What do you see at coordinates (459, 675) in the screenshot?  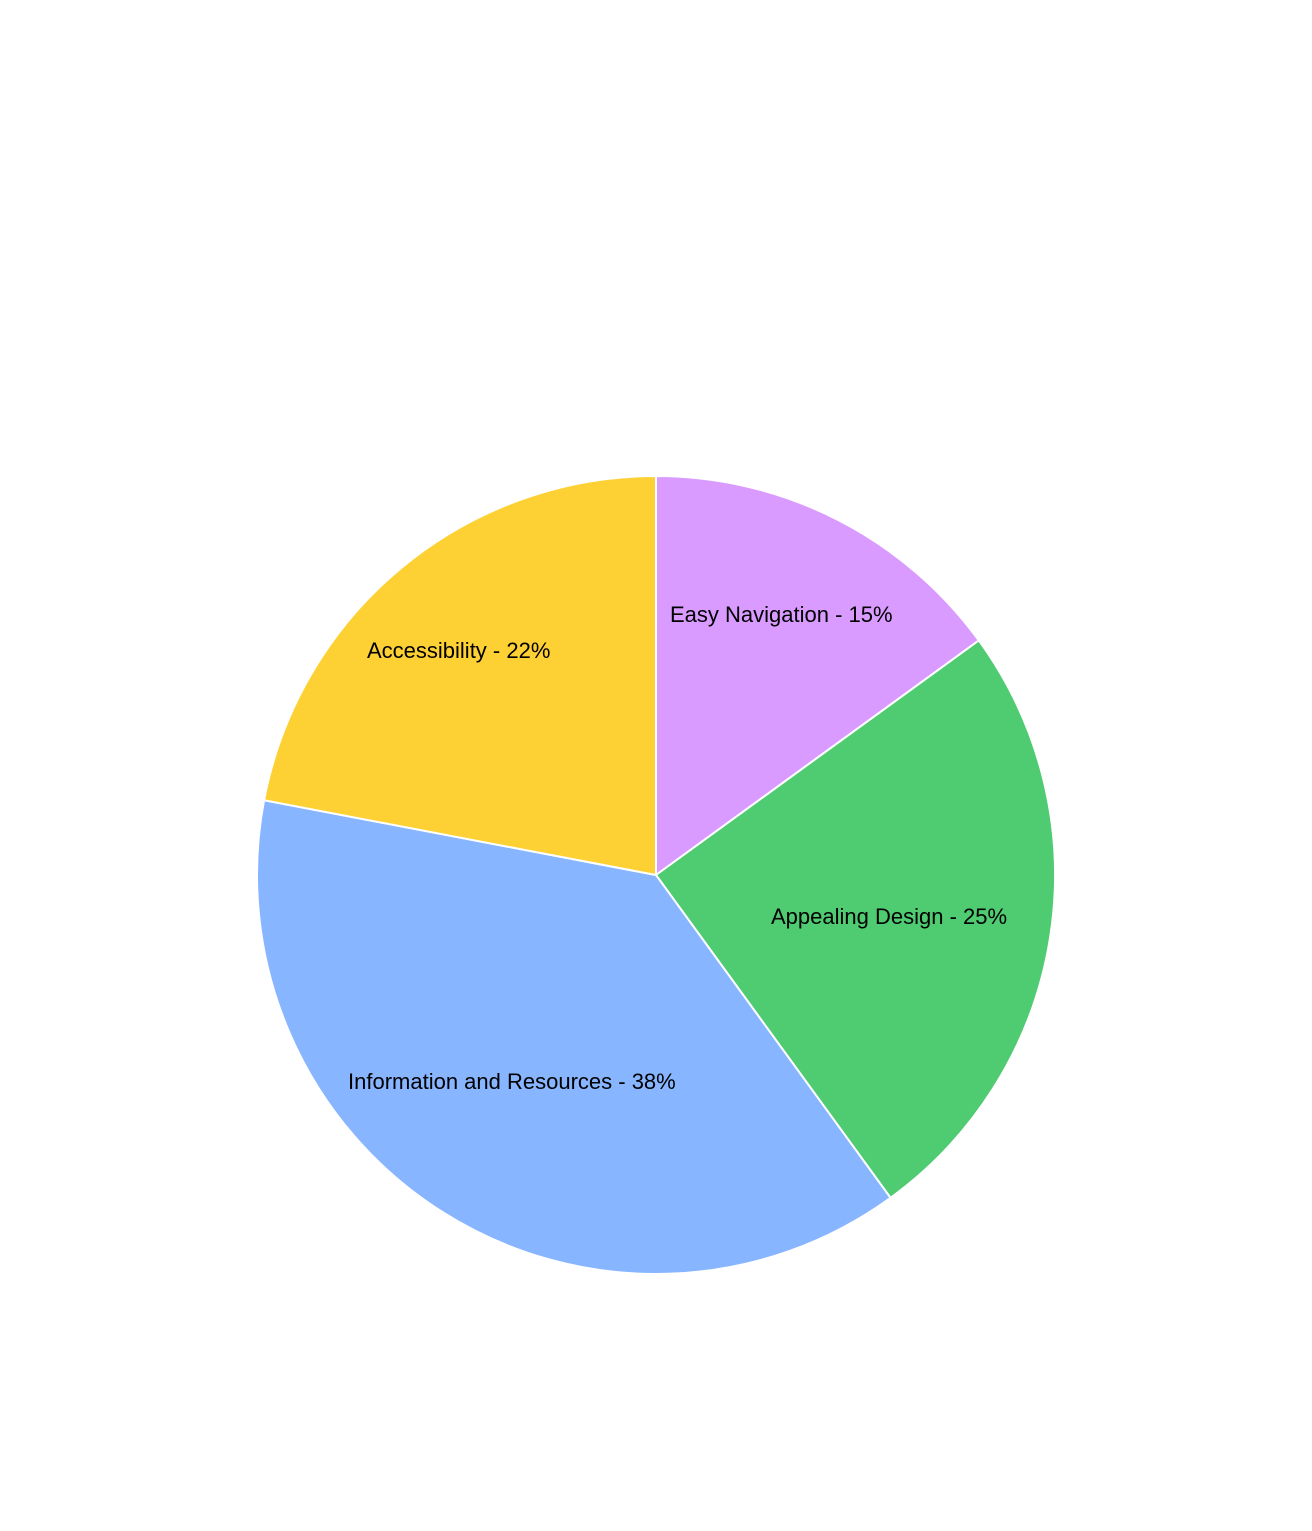 I see `pie-slice-accessibility` at bounding box center [459, 675].